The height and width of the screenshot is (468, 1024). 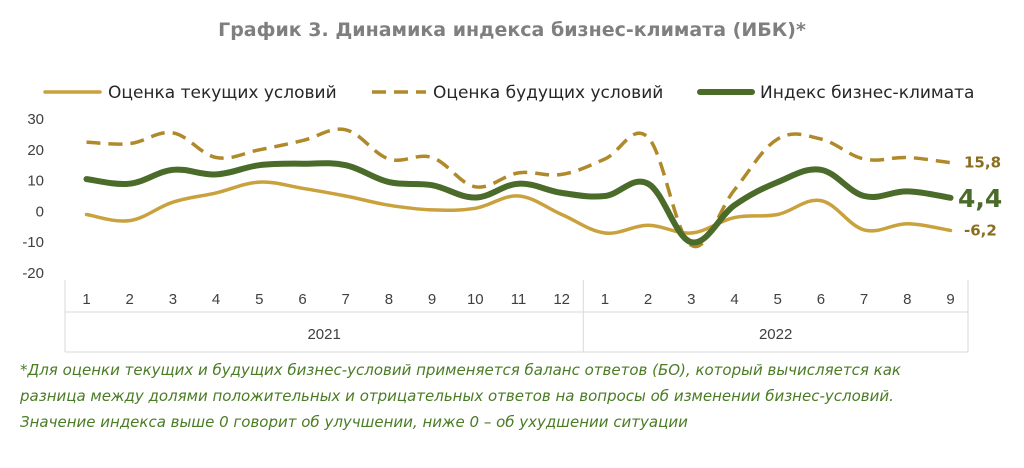 What do you see at coordinates (475, 299) in the screenshot?
I see `x-tick-label: 10` at bounding box center [475, 299].